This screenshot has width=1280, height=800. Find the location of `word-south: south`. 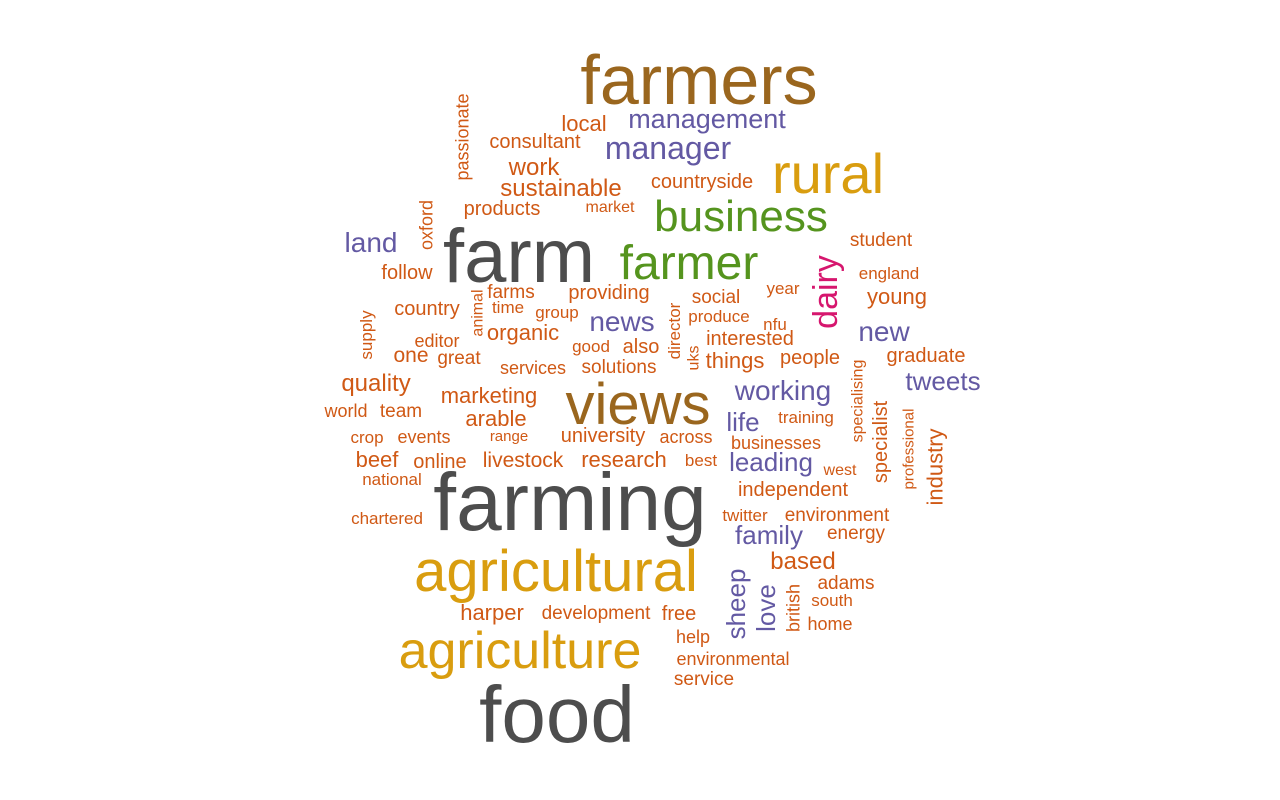

word-south: south is located at coordinates (832, 600).